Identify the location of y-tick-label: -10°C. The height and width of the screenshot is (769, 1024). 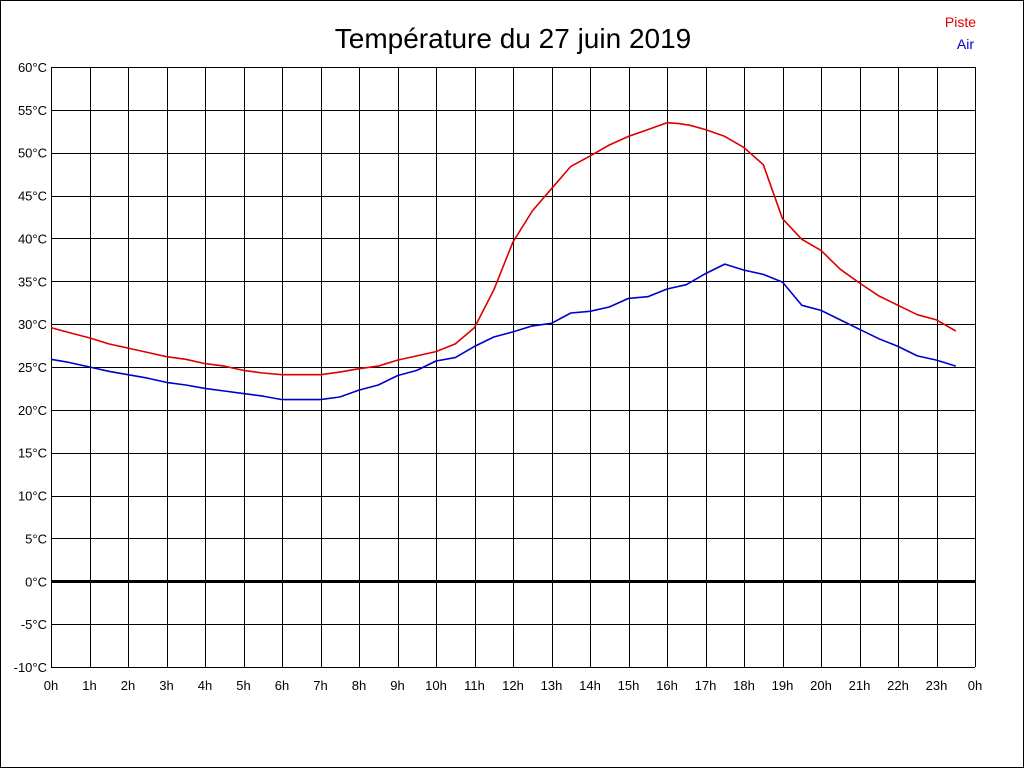
(30, 667).